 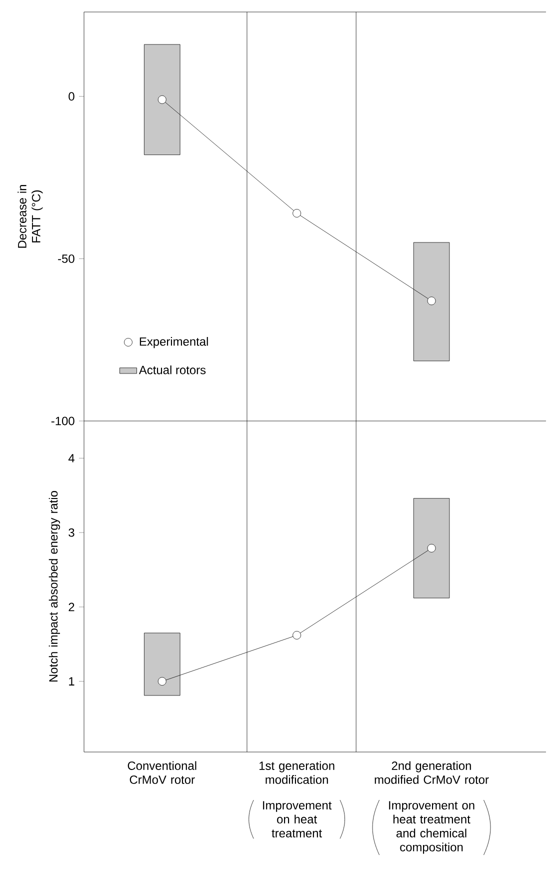 I want to click on y-tick-label: -100, so click(x=62, y=421).